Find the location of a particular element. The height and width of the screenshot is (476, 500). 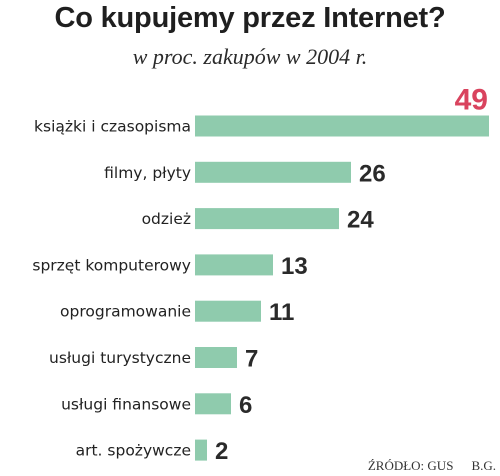

bar-ksiazki-i-czasopisma is located at coordinates (342, 126).